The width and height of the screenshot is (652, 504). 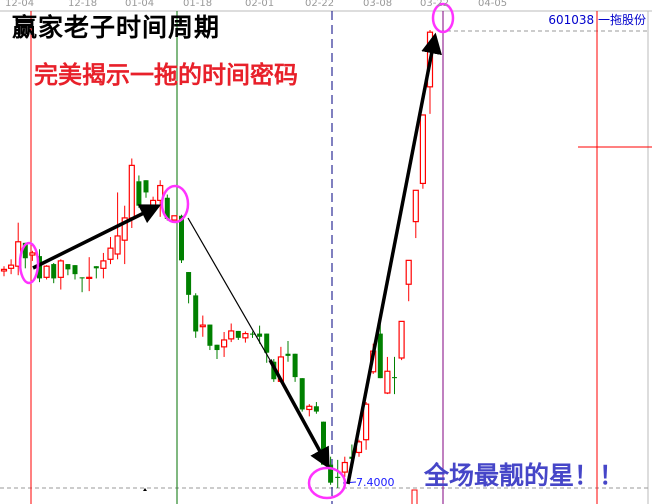 I want to click on date-tick-label: 12-04, so click(x=20, y=4).